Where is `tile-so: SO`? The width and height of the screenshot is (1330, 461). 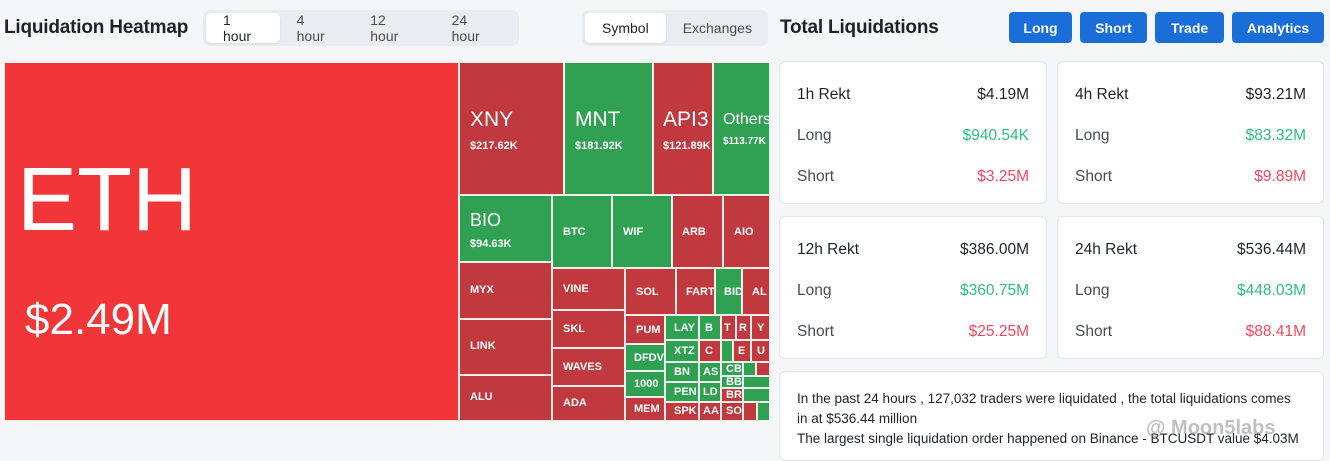 tile-so: SO is located at coordinates (732, 411).